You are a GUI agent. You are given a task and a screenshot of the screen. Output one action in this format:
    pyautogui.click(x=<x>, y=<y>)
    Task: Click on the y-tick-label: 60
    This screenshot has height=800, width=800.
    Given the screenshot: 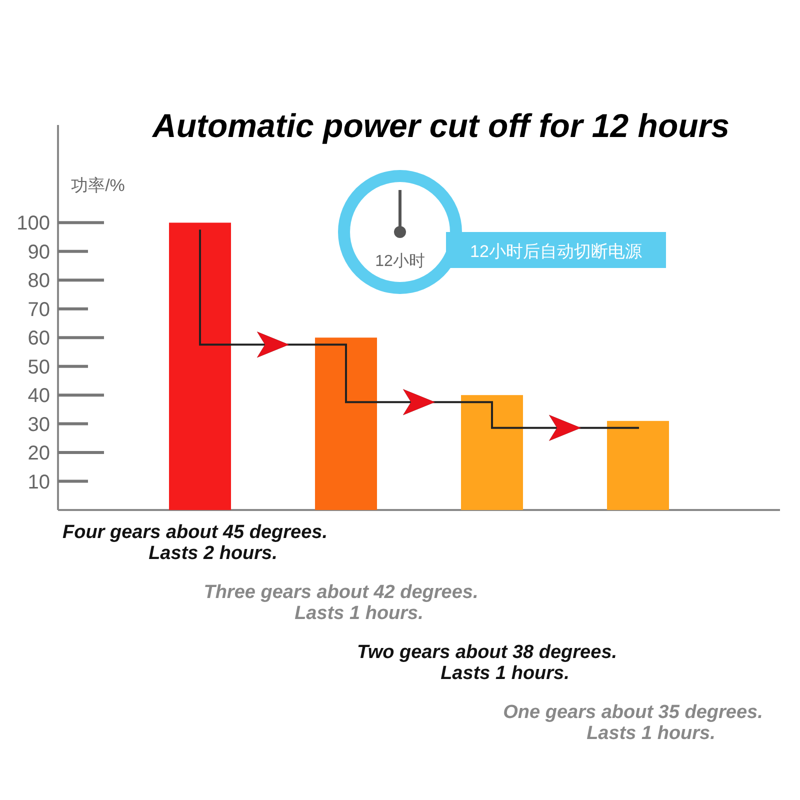 What is the action you would take?
    pyautogui.click(x=39, y=339)
    